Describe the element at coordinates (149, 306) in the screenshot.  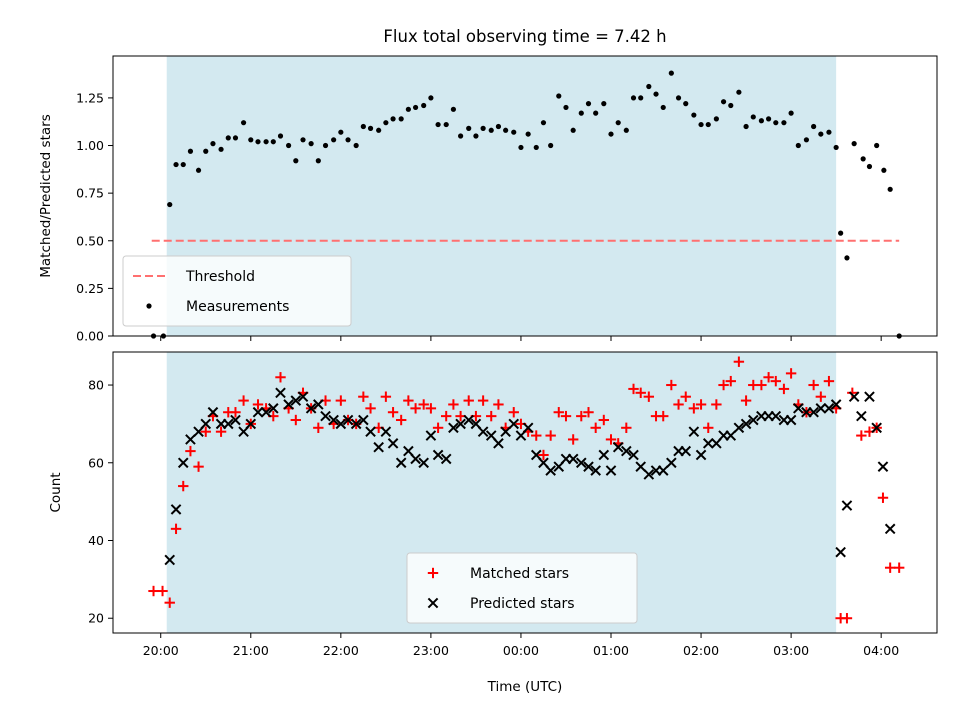
I see `legend-swatch` at that location.